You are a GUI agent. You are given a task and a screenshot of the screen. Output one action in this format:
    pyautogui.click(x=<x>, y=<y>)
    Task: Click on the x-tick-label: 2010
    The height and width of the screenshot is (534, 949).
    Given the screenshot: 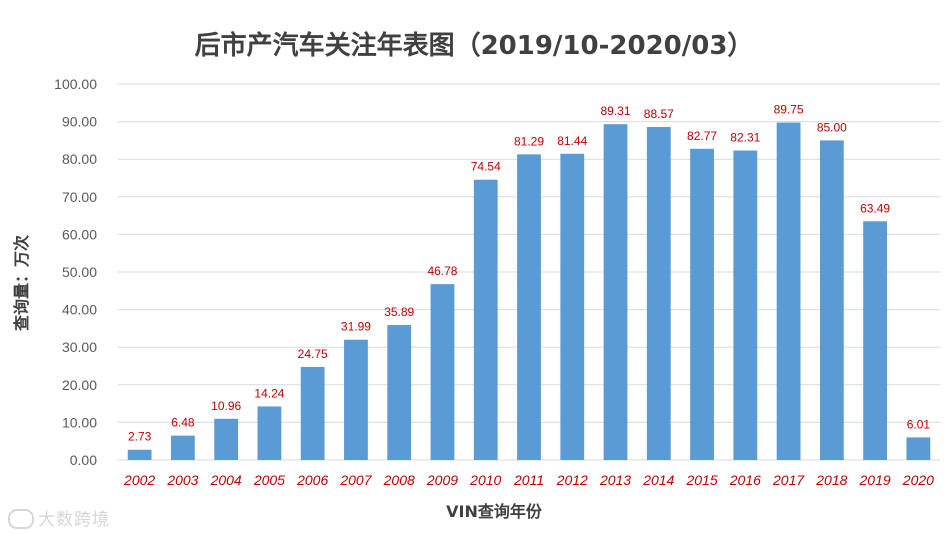 What is the action you would take?
    pyautogui.click(x=485, y=480)
    